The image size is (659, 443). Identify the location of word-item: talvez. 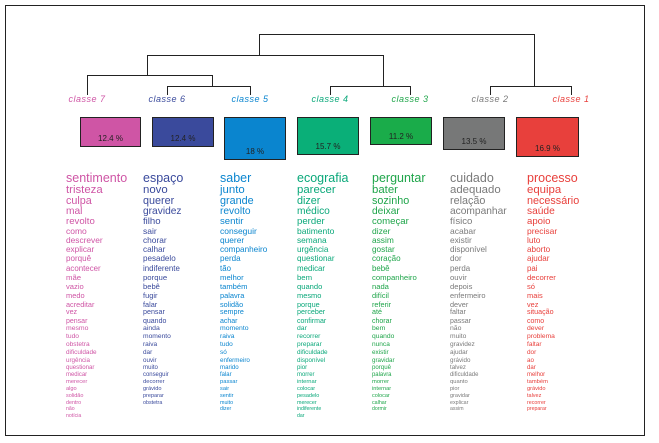
(534, 395).